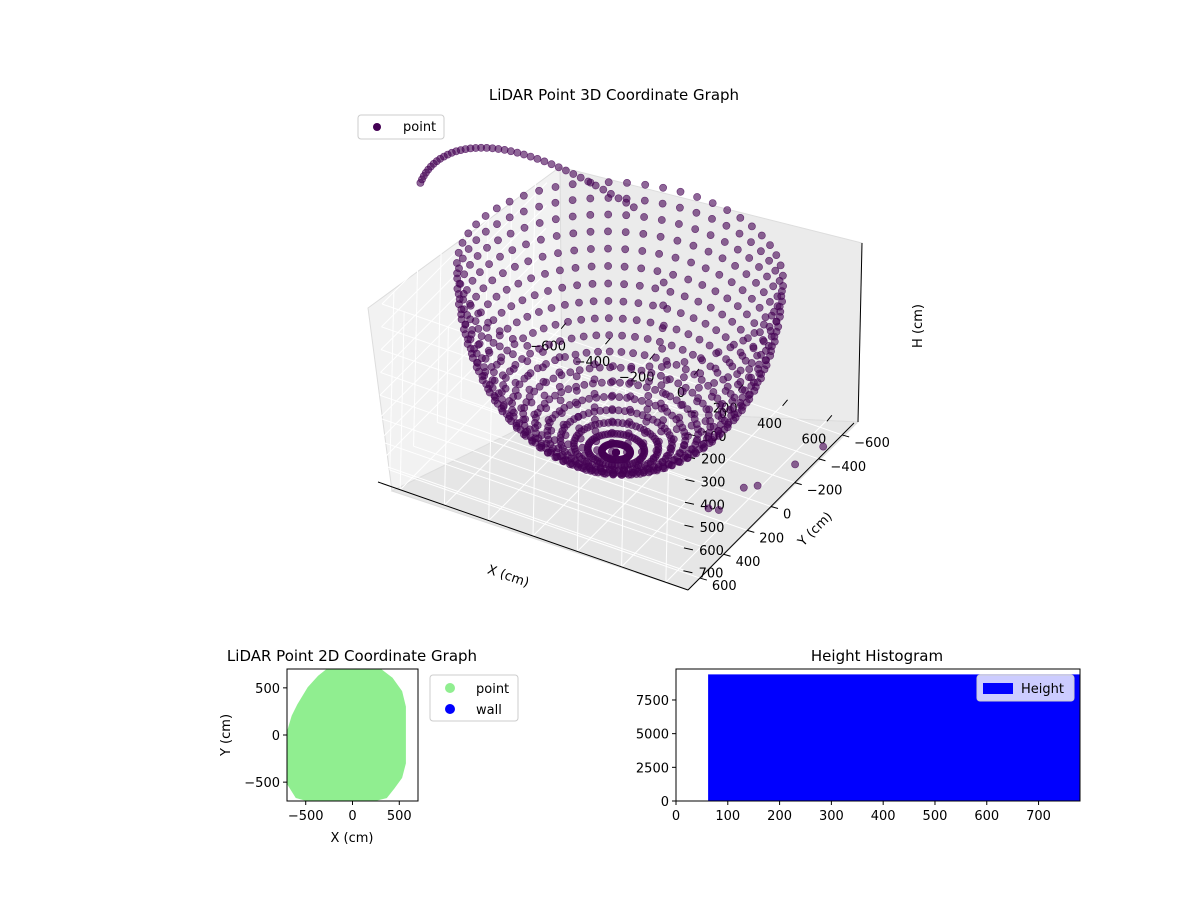 This screenshot has height=900, width=1200. What do you see at coordinates (450, 709) in the screenshot?
I see `legend-2d-marker-wall` at bounding box center [450, 709].